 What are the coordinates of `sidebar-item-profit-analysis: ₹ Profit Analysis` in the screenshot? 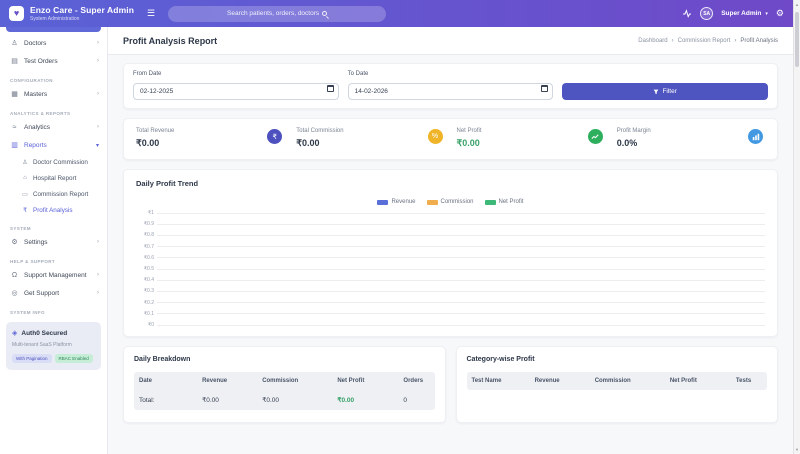 It's located at (53, 210).